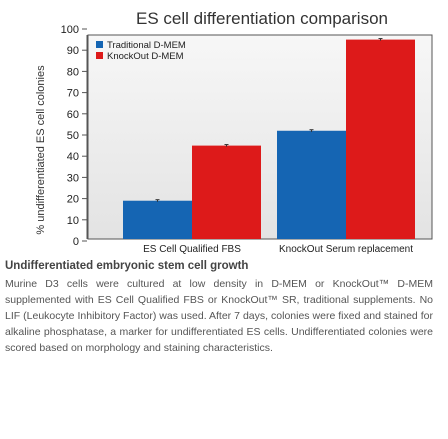  Describe the element at coordinates (192, 249) in the screenshot. I see `x-category-label: ES Cell Qualified FBS` at that location.